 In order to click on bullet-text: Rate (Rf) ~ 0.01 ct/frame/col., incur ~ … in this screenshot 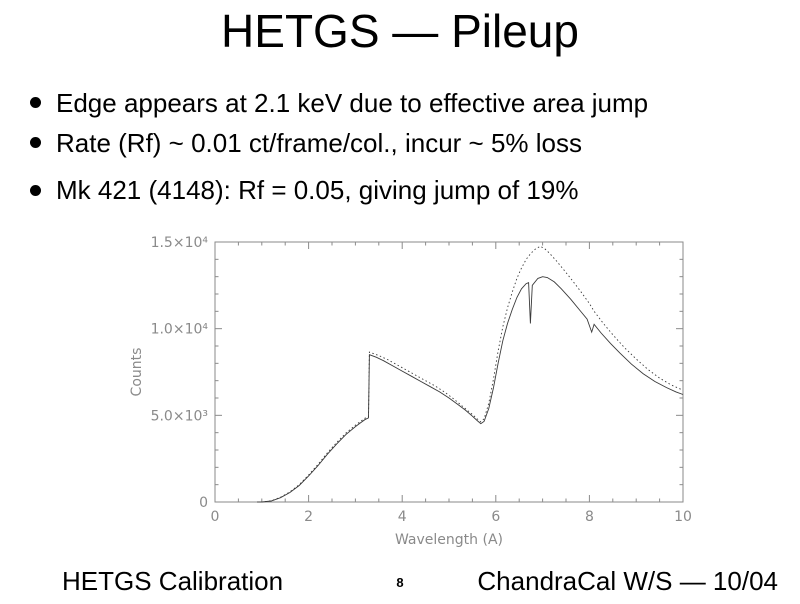, I will do `click(319, 142)`.